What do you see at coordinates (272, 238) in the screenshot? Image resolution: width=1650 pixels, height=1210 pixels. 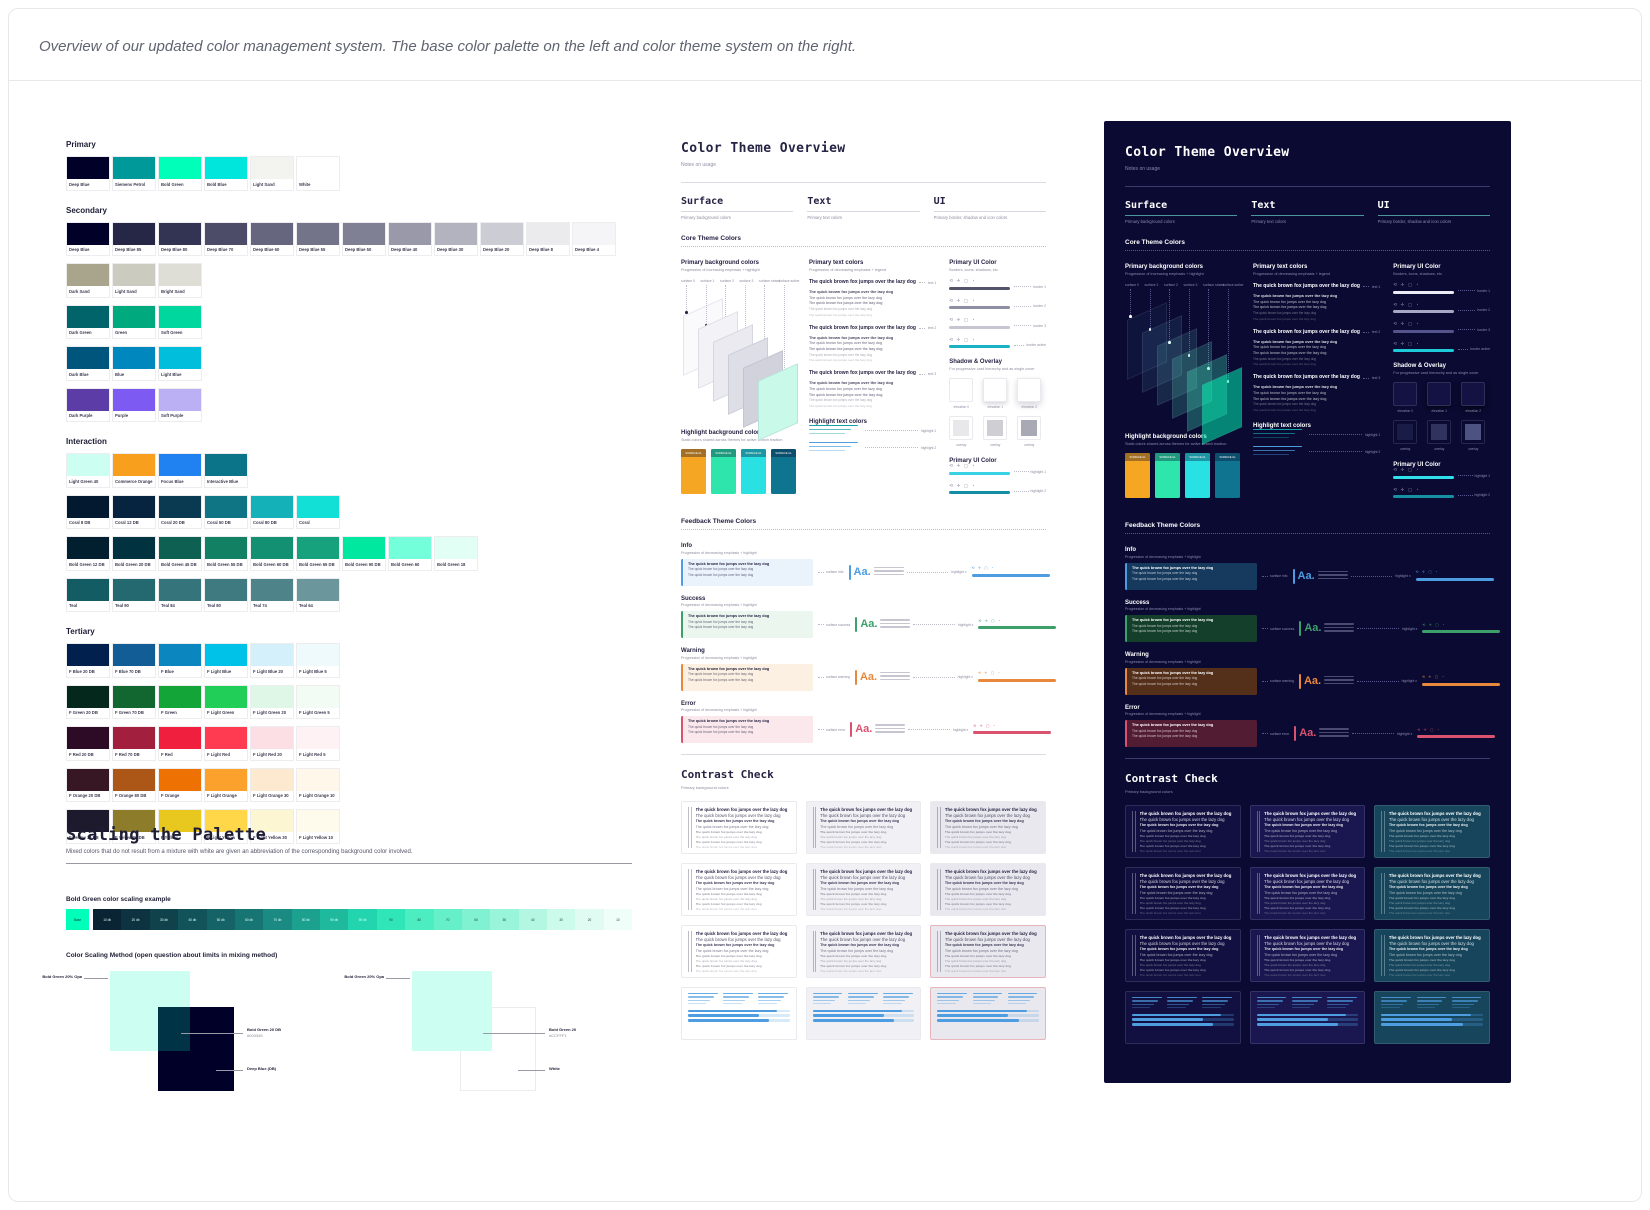 I see `color-swatch: Deep Blue 60` at bounding box center [272, 238].